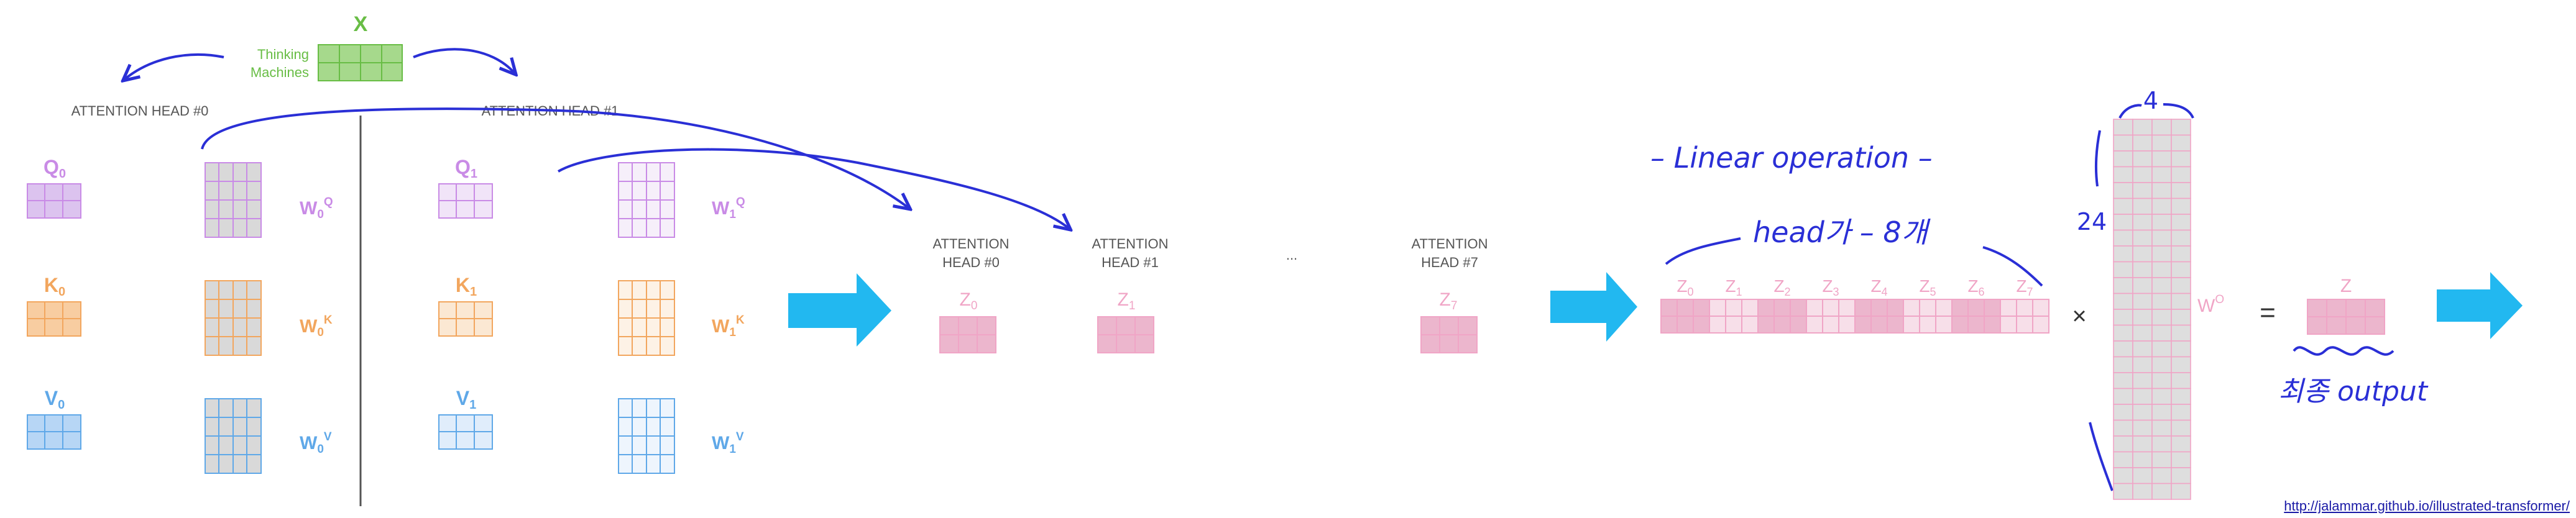  I want to click on wv1-label: W1V, so click(728, 443).